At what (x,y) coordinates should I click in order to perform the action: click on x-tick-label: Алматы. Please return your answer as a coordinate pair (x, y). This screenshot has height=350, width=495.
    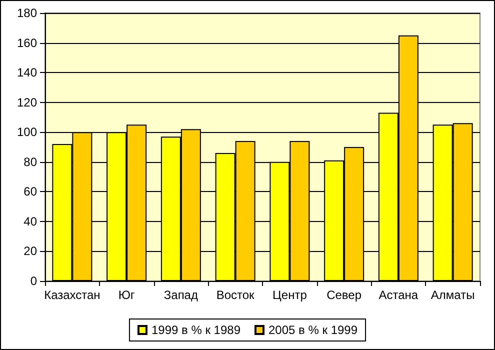
    Looking at the image, I should click on (452, 295).